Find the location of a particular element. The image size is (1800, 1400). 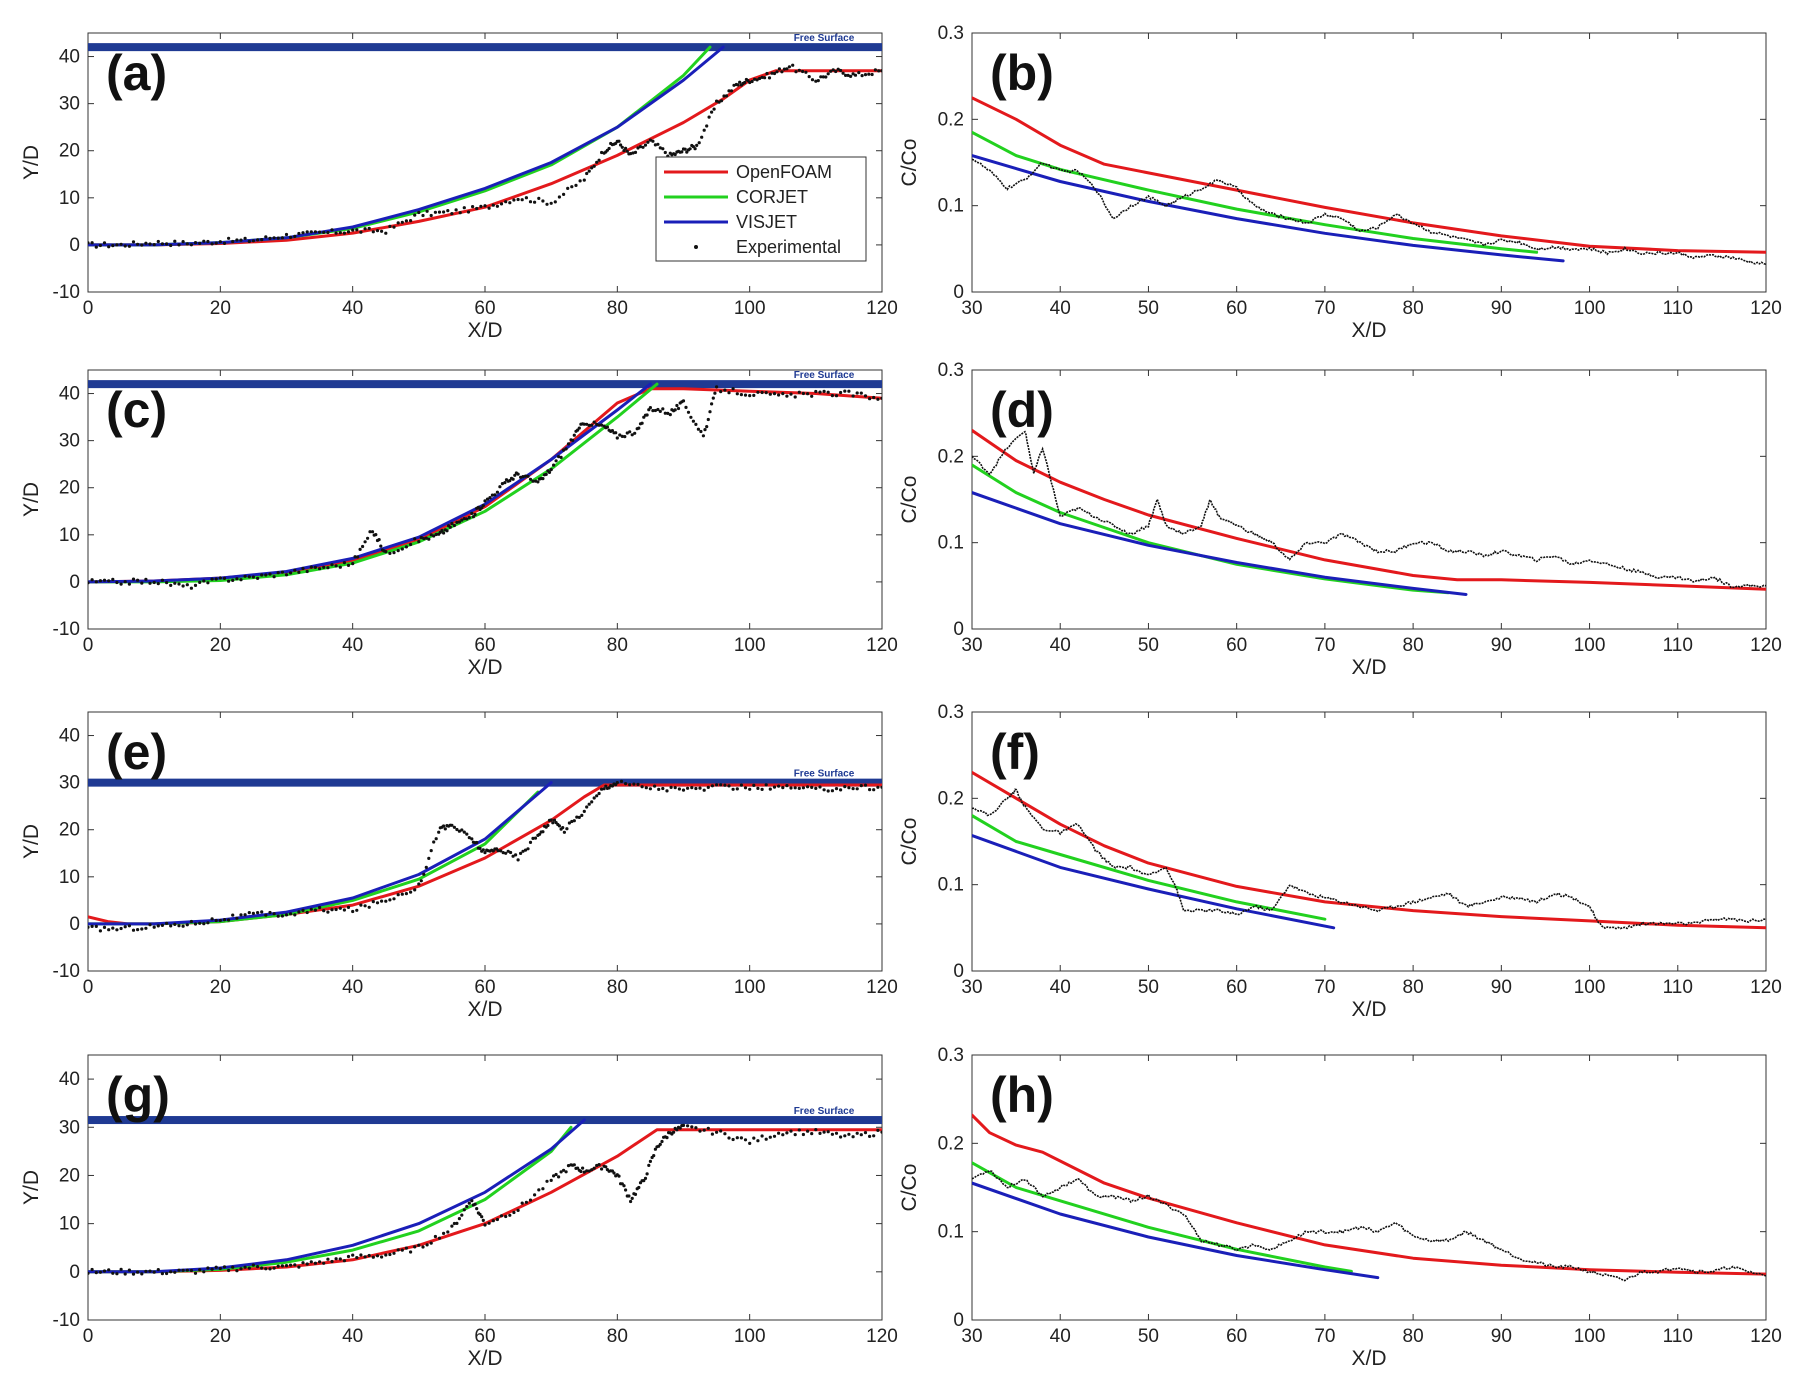

series-visjet is located at coordinates (337, 1196).